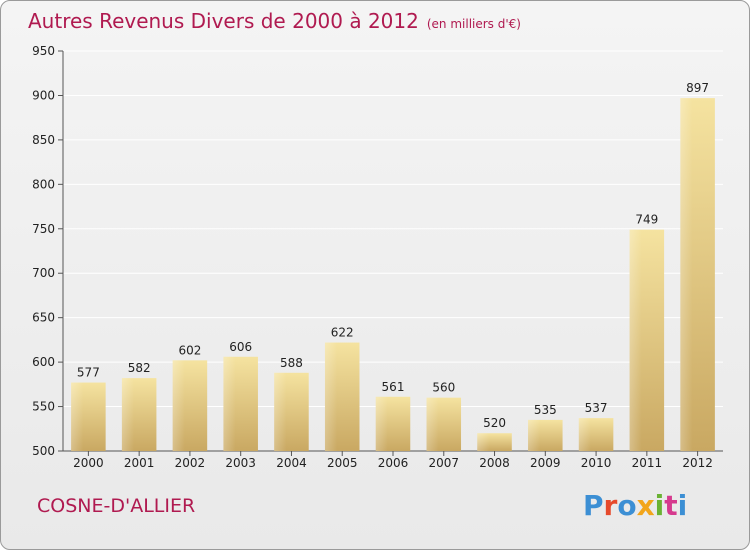 The height and width of the screenshot is (550, 750). I want to click on town-name: COSNE-D'ALLIER, so click(116, 506).